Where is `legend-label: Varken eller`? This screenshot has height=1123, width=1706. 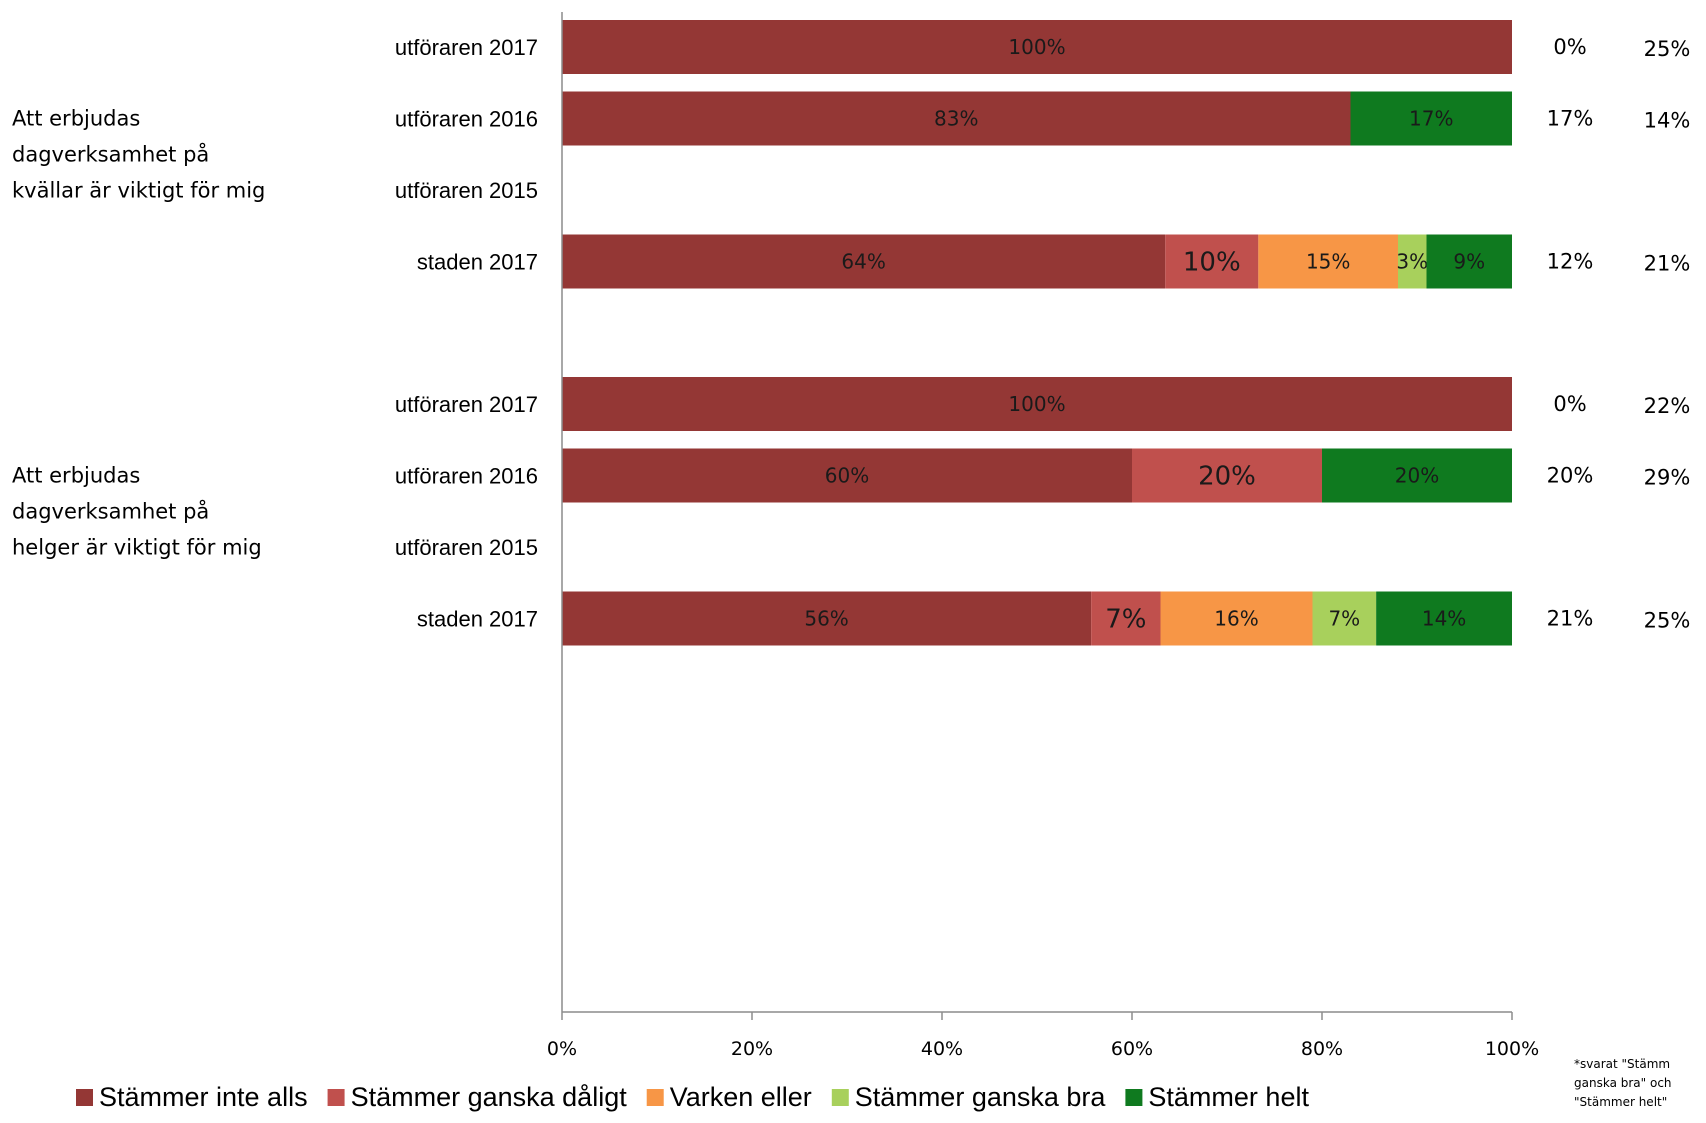
legend-label: Varken eller is located at coordinates (741, 1097).